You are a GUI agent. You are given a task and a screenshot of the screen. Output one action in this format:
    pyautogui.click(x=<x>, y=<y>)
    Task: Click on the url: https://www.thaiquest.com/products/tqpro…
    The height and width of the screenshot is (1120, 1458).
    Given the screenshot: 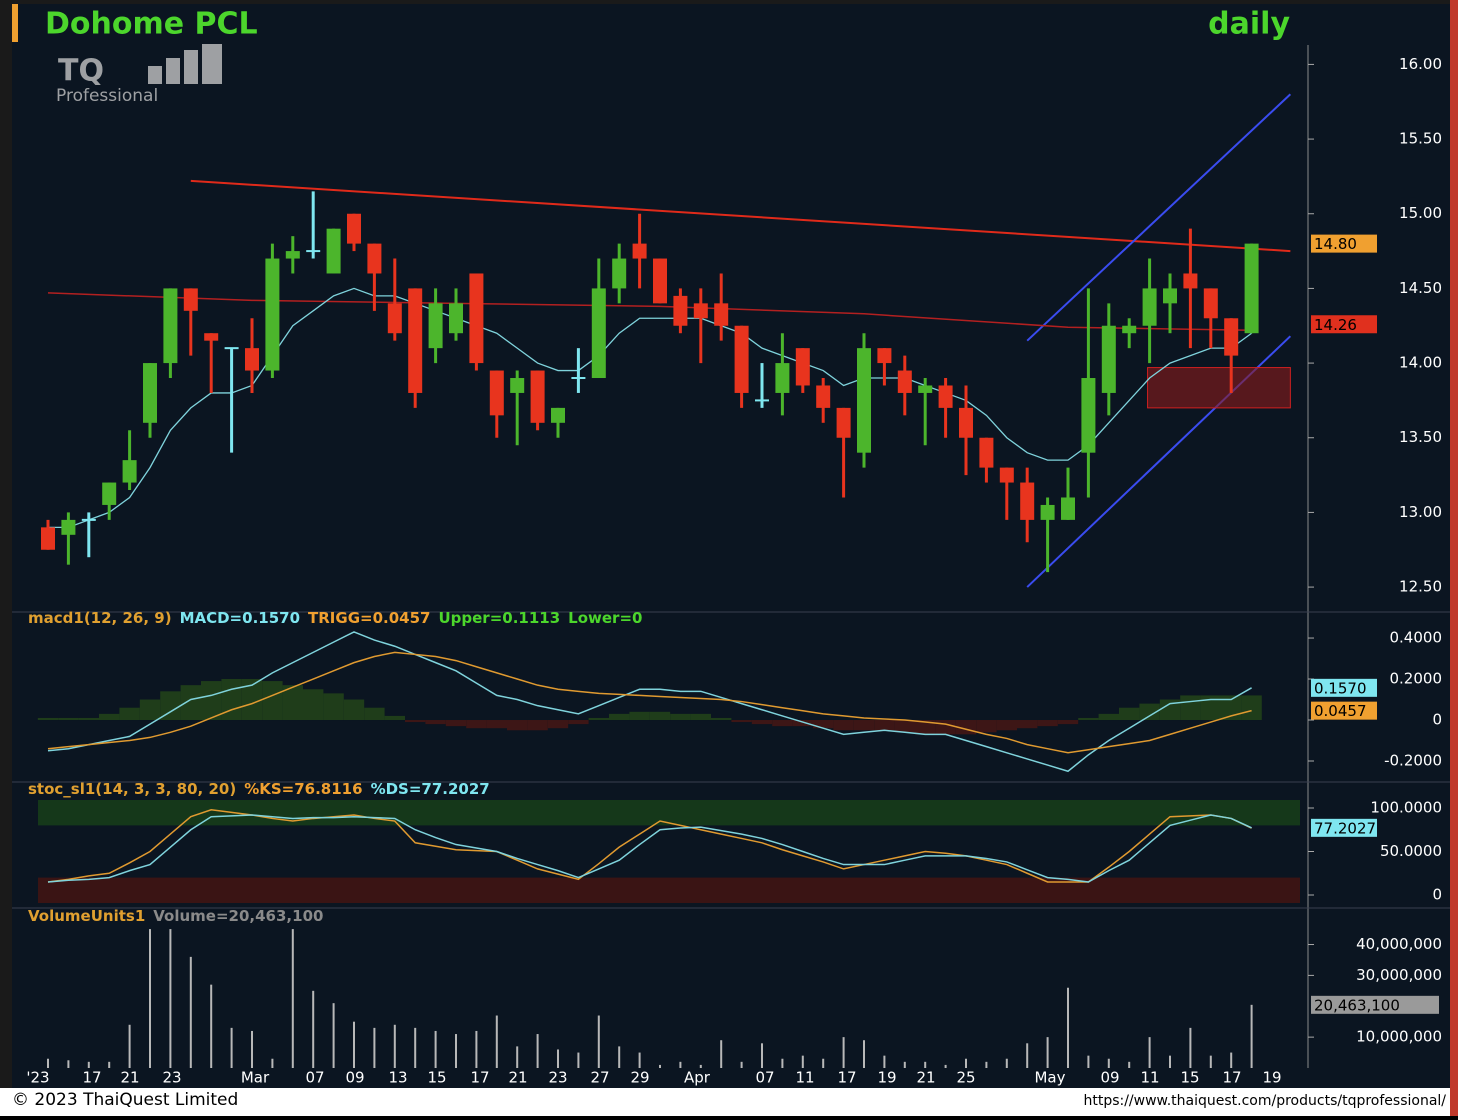 What is the action you would take?
    pyautogui.click(x=1264, y=1101)
    